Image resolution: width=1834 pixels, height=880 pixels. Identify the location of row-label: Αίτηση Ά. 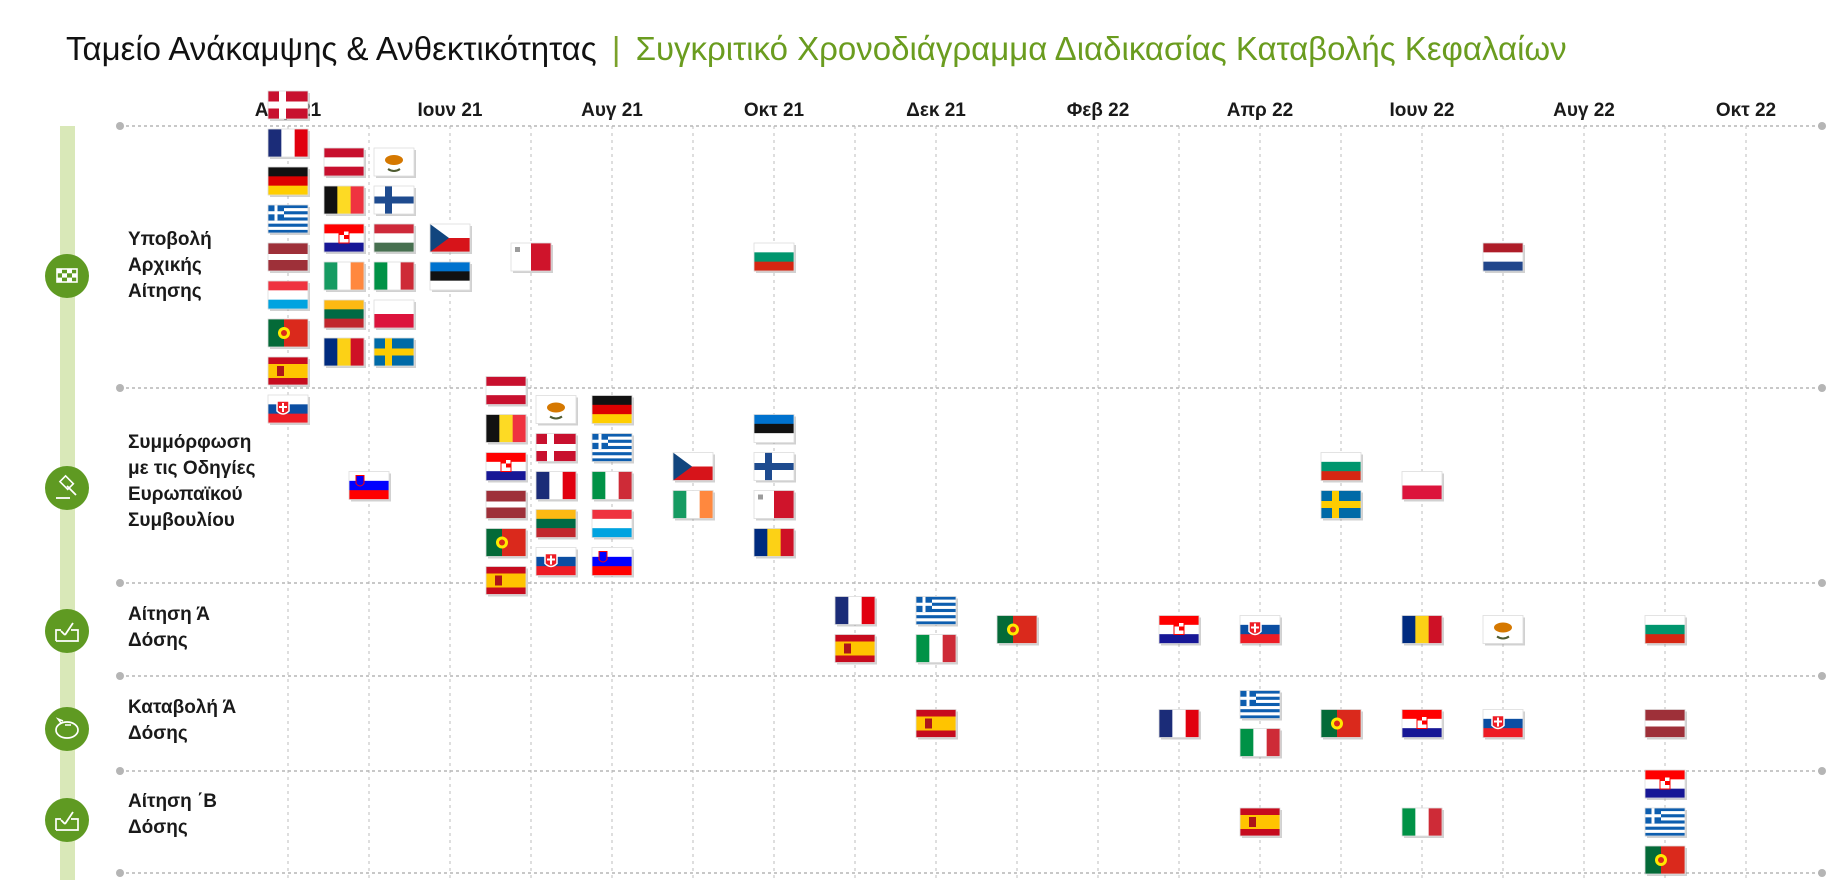
(169, 614).